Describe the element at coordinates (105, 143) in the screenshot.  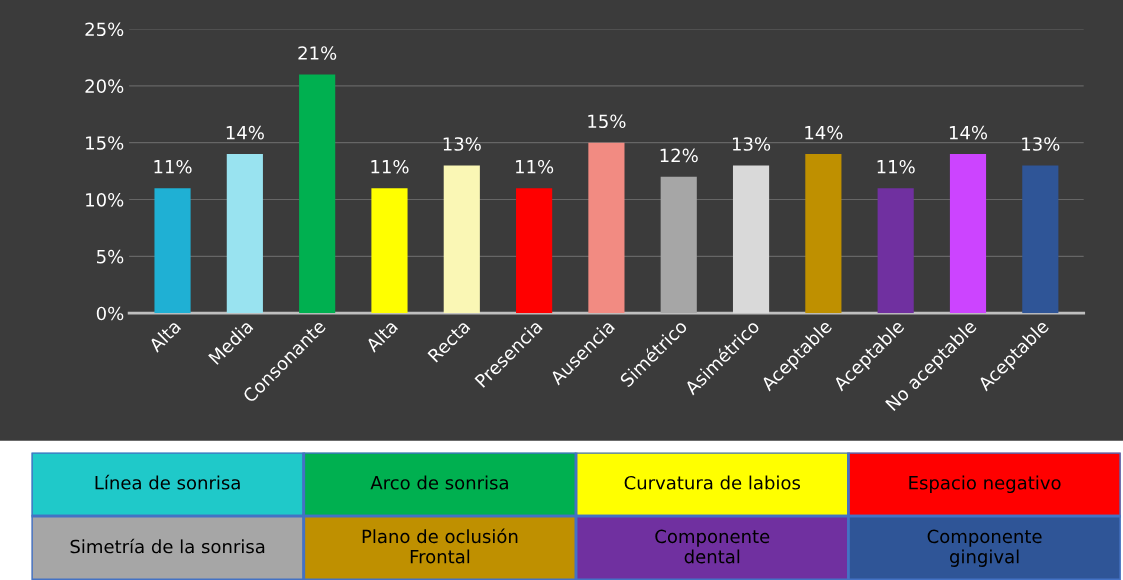
I see `y-tick-label: 15%` at that location.